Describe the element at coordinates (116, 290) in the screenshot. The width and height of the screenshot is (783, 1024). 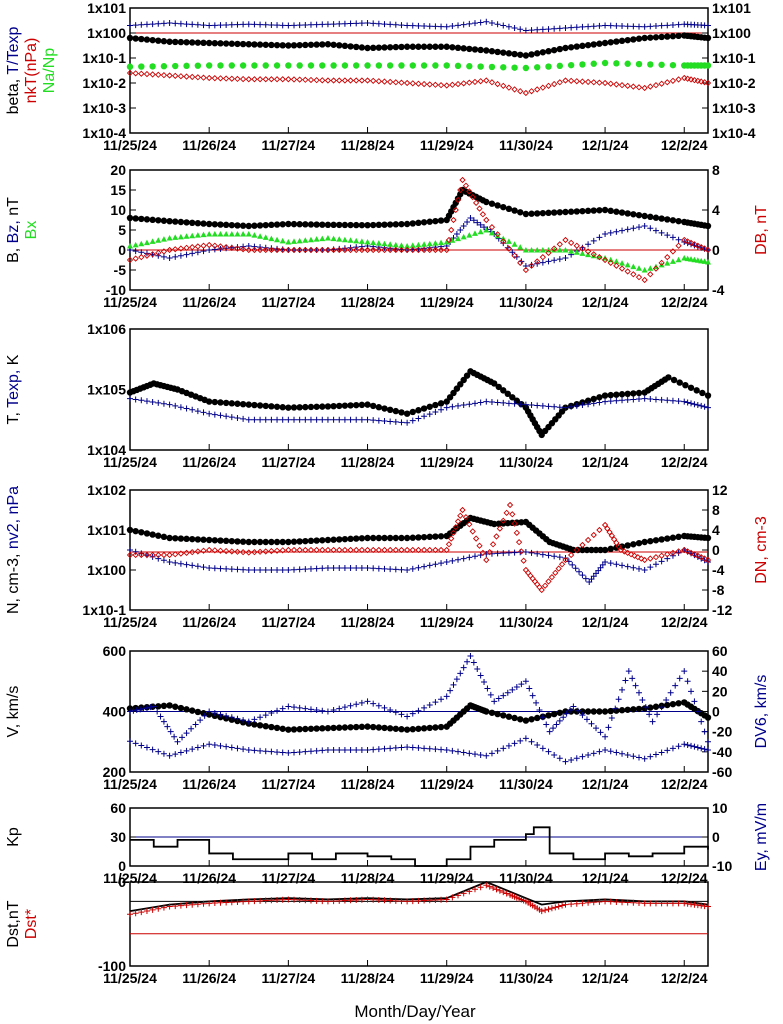
I see `y-tick-label: -10` at that location.